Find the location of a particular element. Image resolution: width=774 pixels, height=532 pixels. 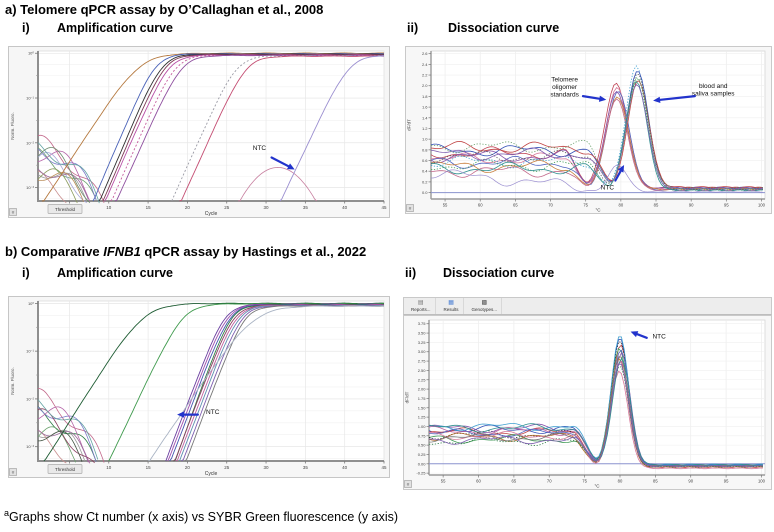

svg-text: 80 is located at coordinates (621, 205).